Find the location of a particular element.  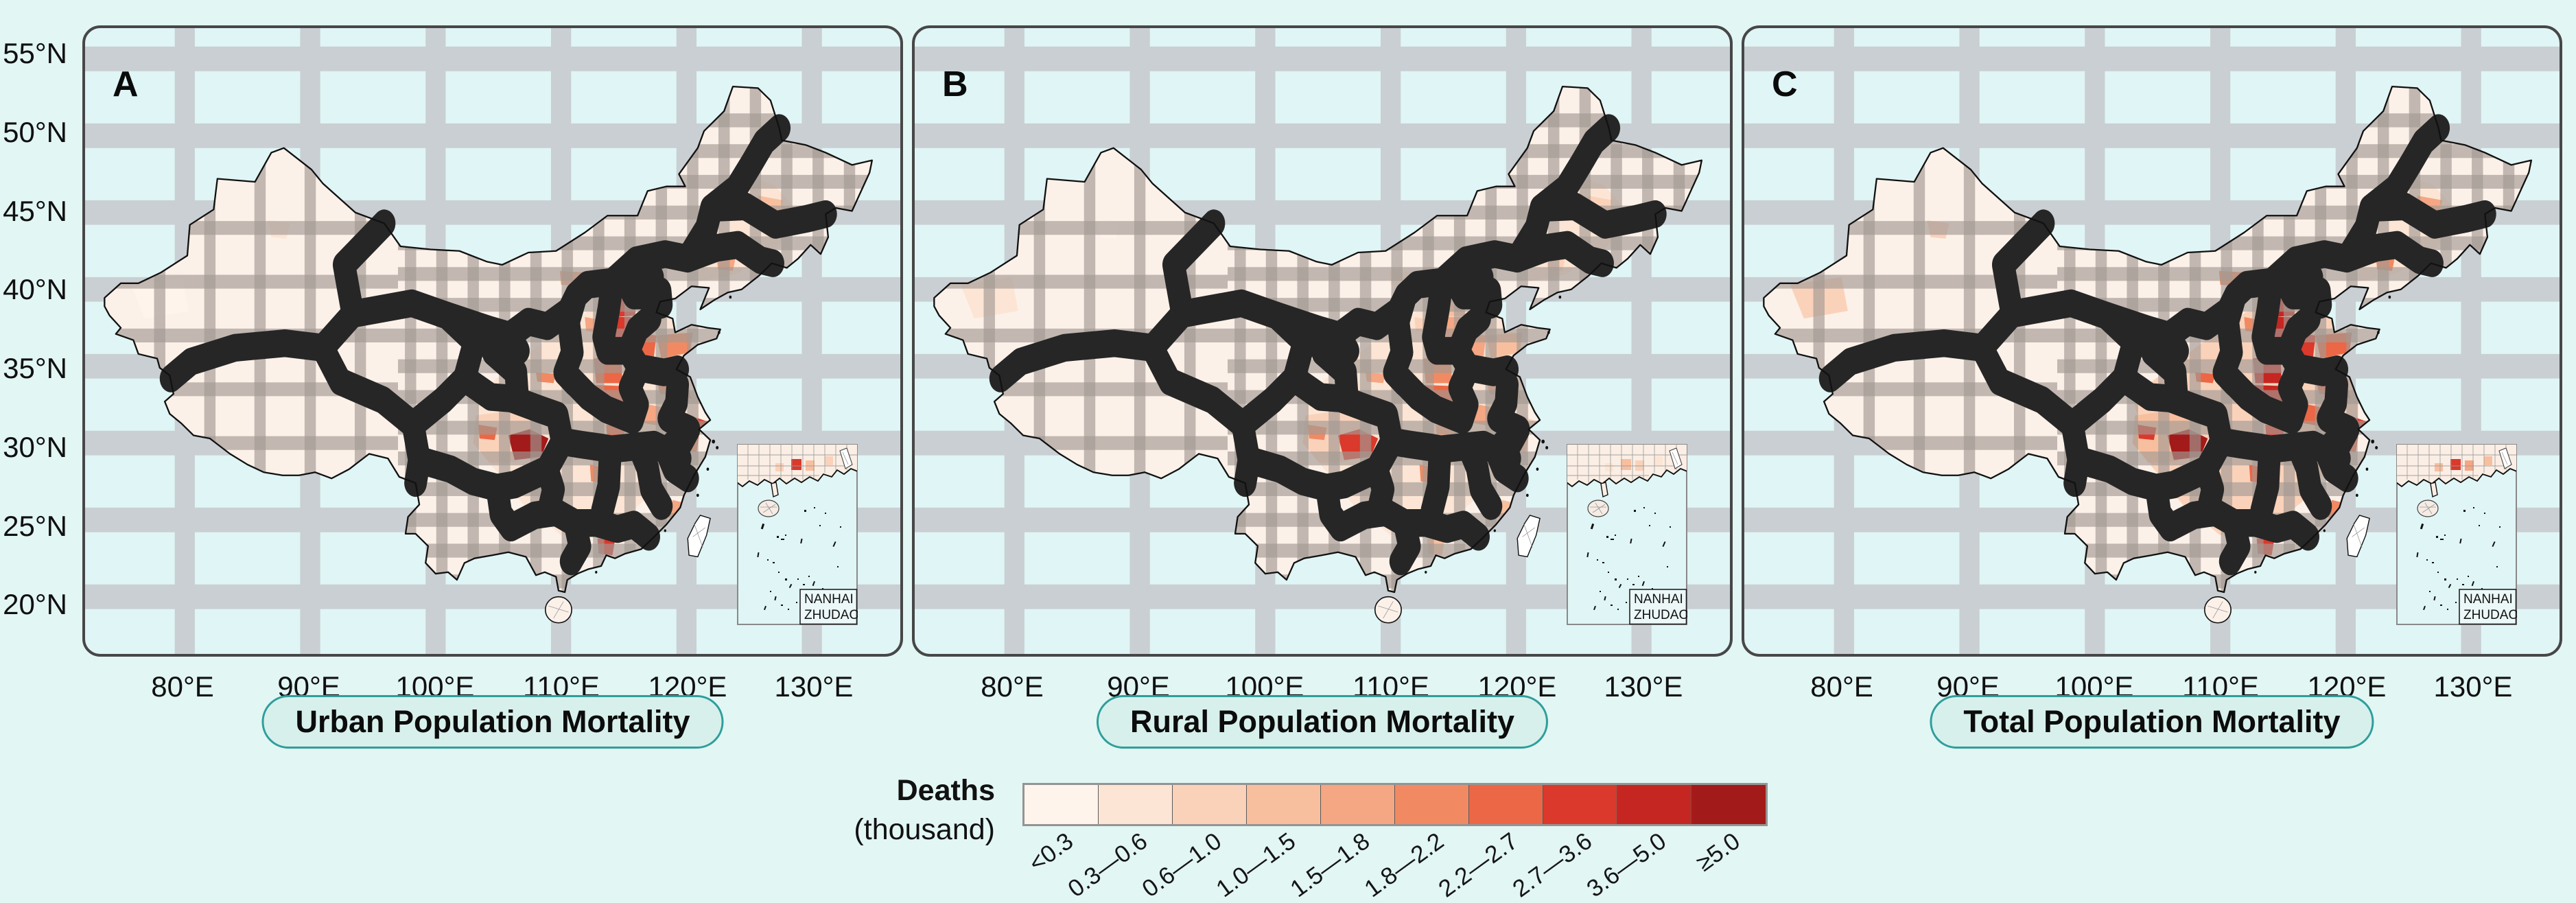

lat-tick: 25°N is located at coordinates (35, 526).